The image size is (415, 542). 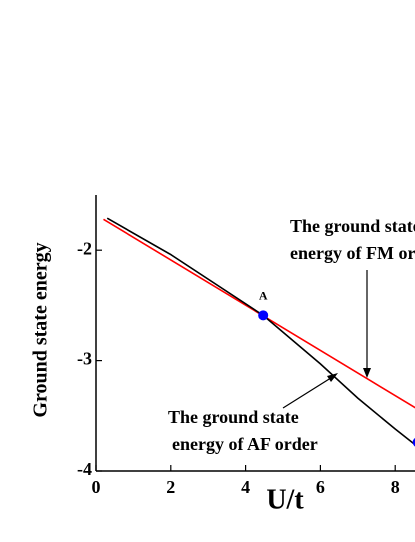 What do you see at coordinates (245, 444) in the screenshot?
I see `annotation: energy of AF order` at bounding box center [245, 444].